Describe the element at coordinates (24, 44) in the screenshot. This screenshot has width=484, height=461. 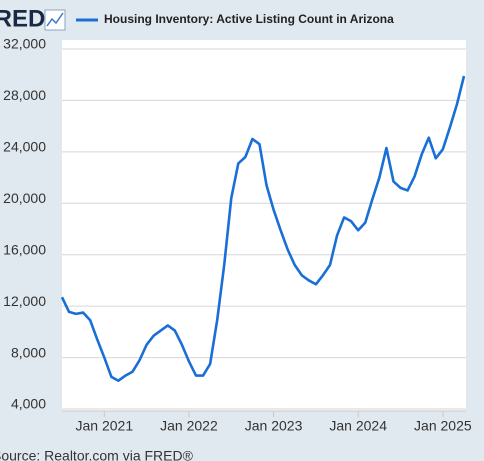
I see `y-tick-label: 32,000` at that location.